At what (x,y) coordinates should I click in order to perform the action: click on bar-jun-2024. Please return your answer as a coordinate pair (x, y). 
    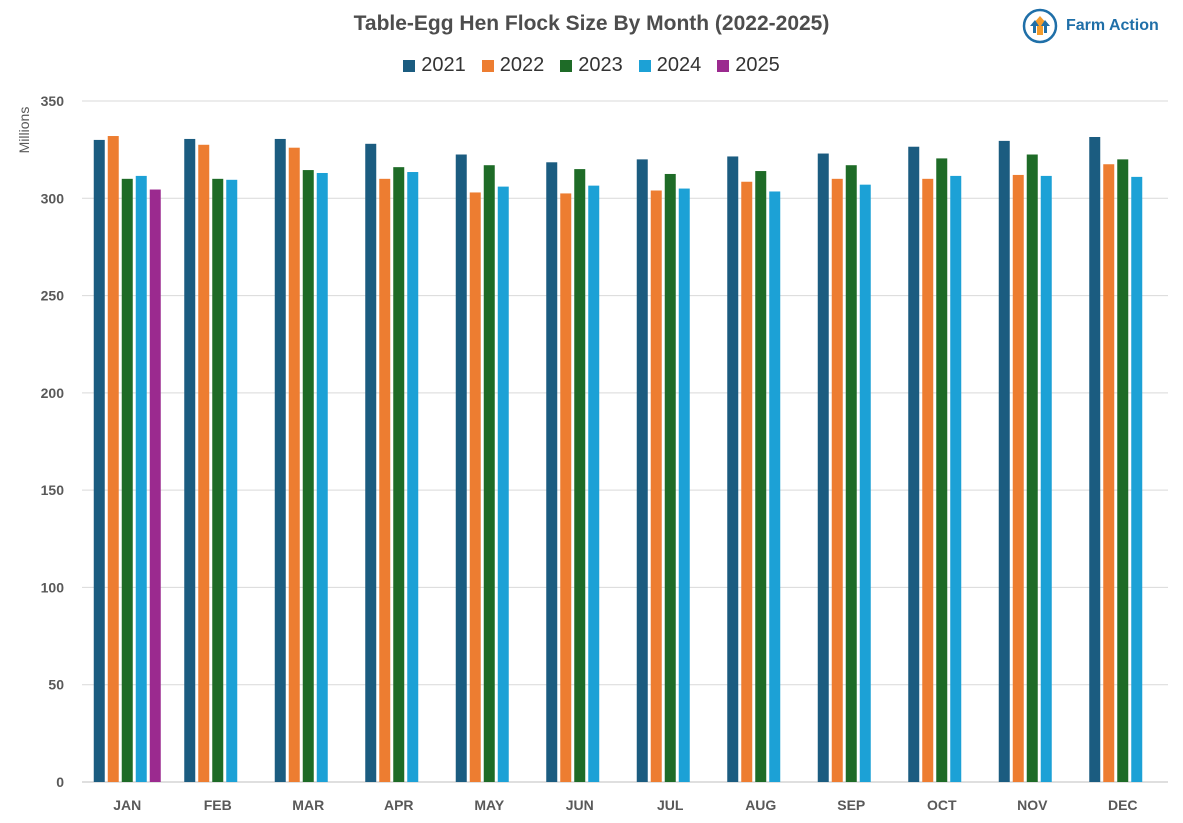
    Looking at the image, I should click on (594, 484).